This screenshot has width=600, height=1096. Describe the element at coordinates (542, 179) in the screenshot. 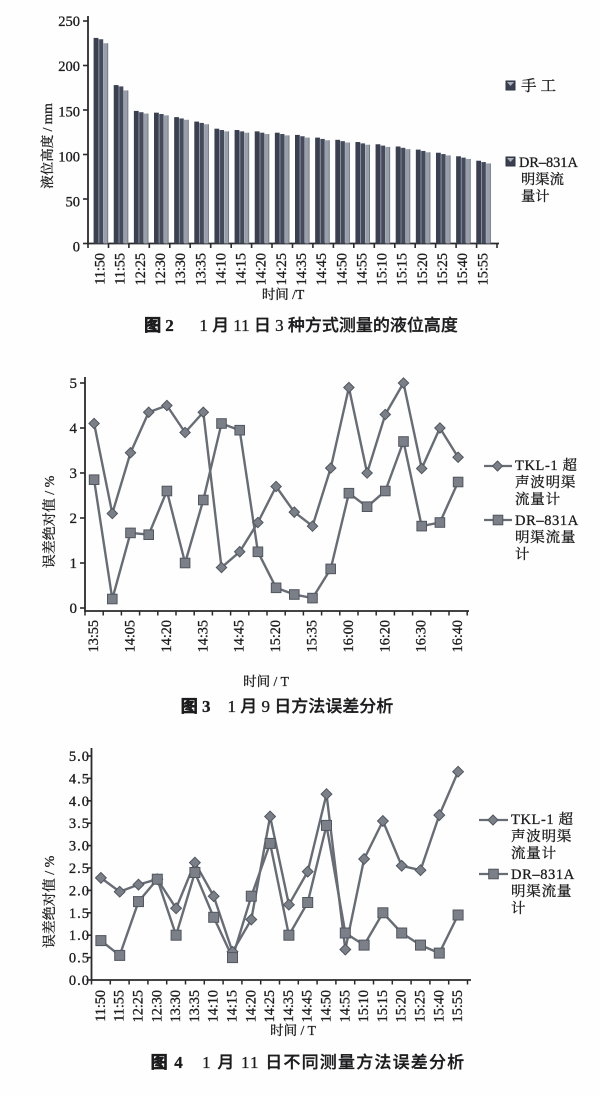

I see `svg-text: 明渠流` at that location.